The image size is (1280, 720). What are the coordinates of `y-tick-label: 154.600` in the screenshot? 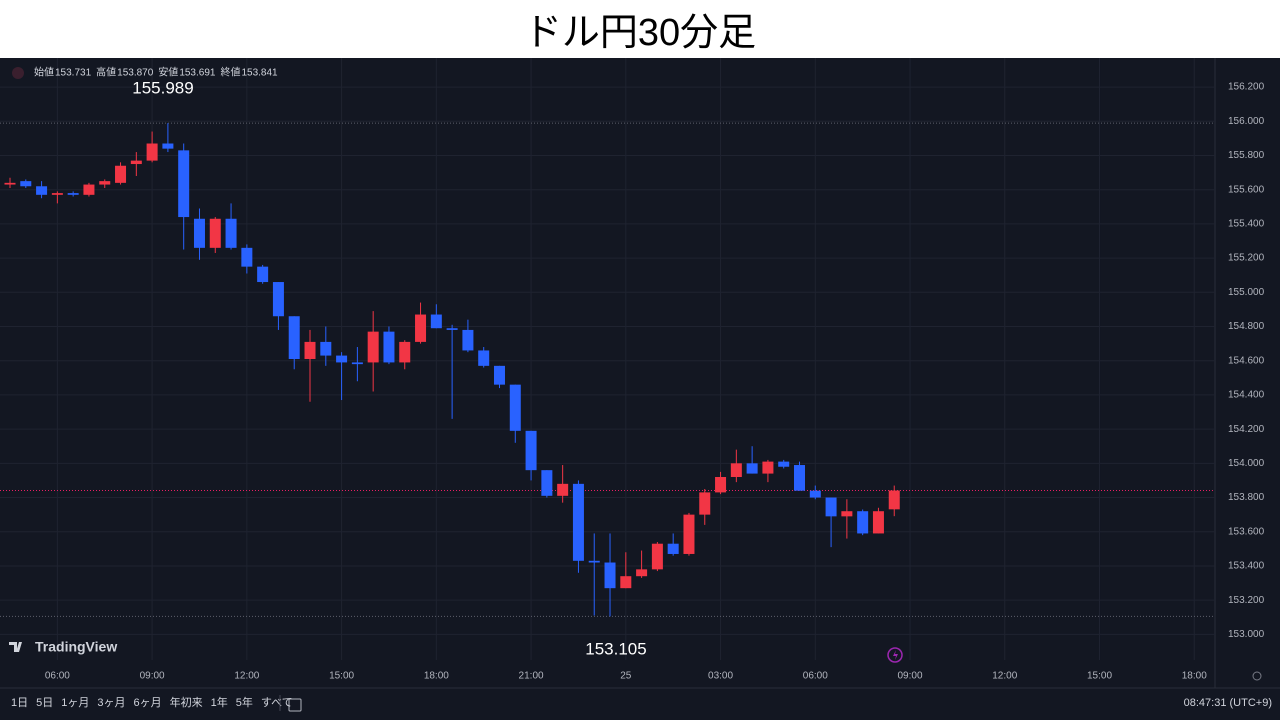 It's located at (1246, 360).